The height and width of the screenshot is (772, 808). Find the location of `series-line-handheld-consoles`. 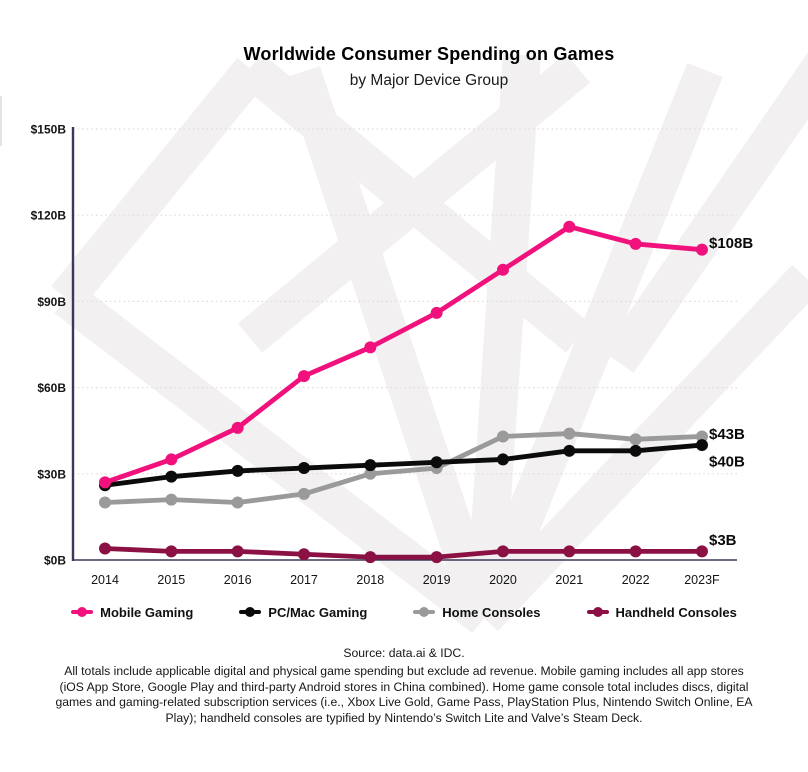

series-line-handheld-consoles is located at coordinates (403, 553).